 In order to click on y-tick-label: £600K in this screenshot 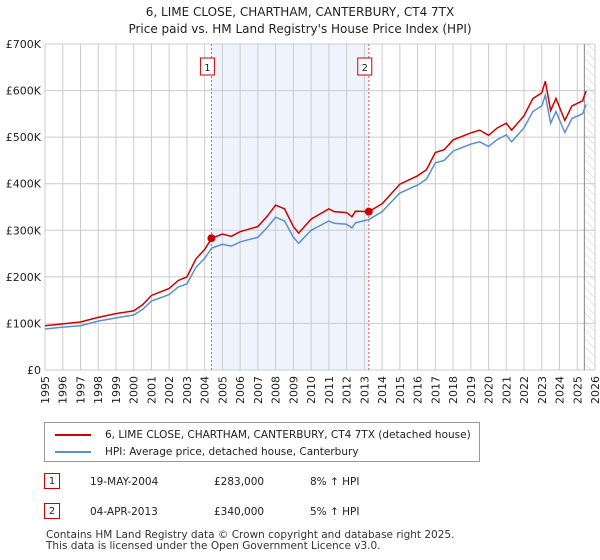, I will do `click(24, 91)`.